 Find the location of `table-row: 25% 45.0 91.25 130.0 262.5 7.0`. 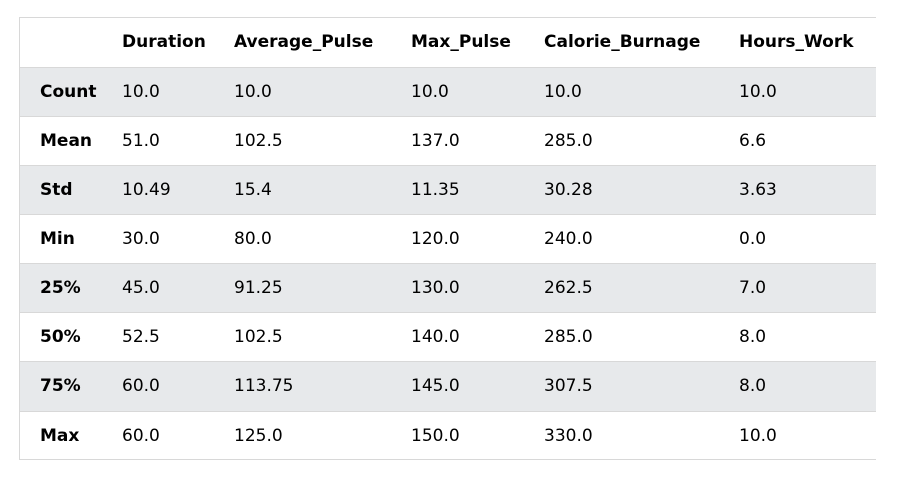

table-row: 25% 45.0 91.25 130.0 262.5 7.0 is located at coordinates (448, 288).